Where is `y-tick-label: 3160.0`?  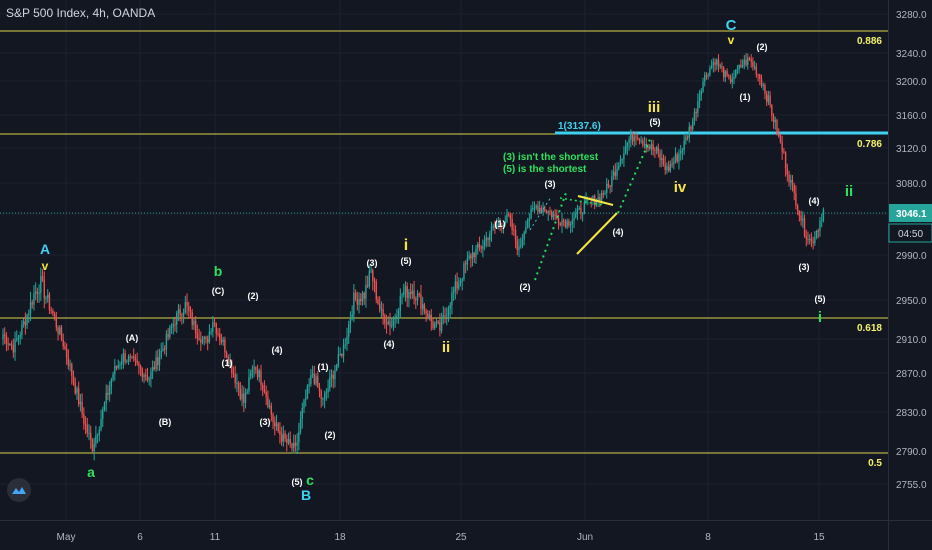
y-tick-label: 3160.0 is located at coordinates (911, 116).